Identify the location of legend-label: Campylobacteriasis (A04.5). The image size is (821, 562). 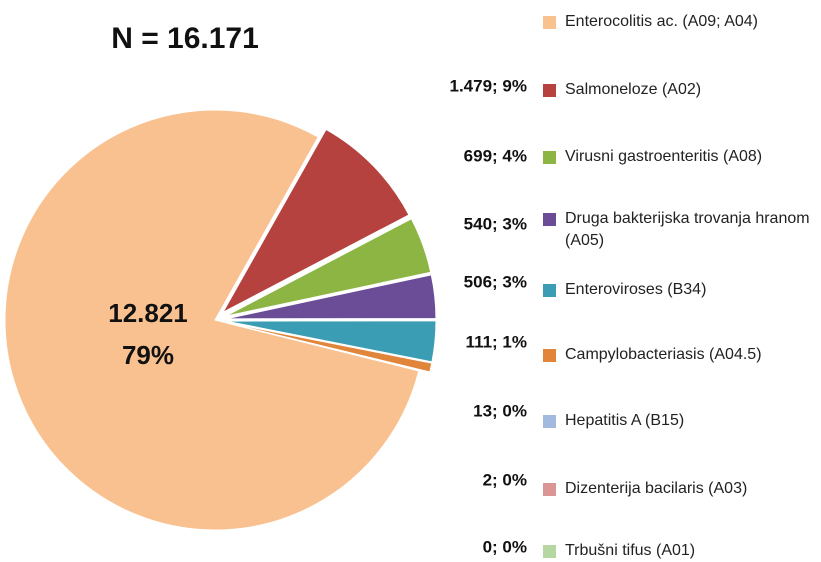
(663, 354).